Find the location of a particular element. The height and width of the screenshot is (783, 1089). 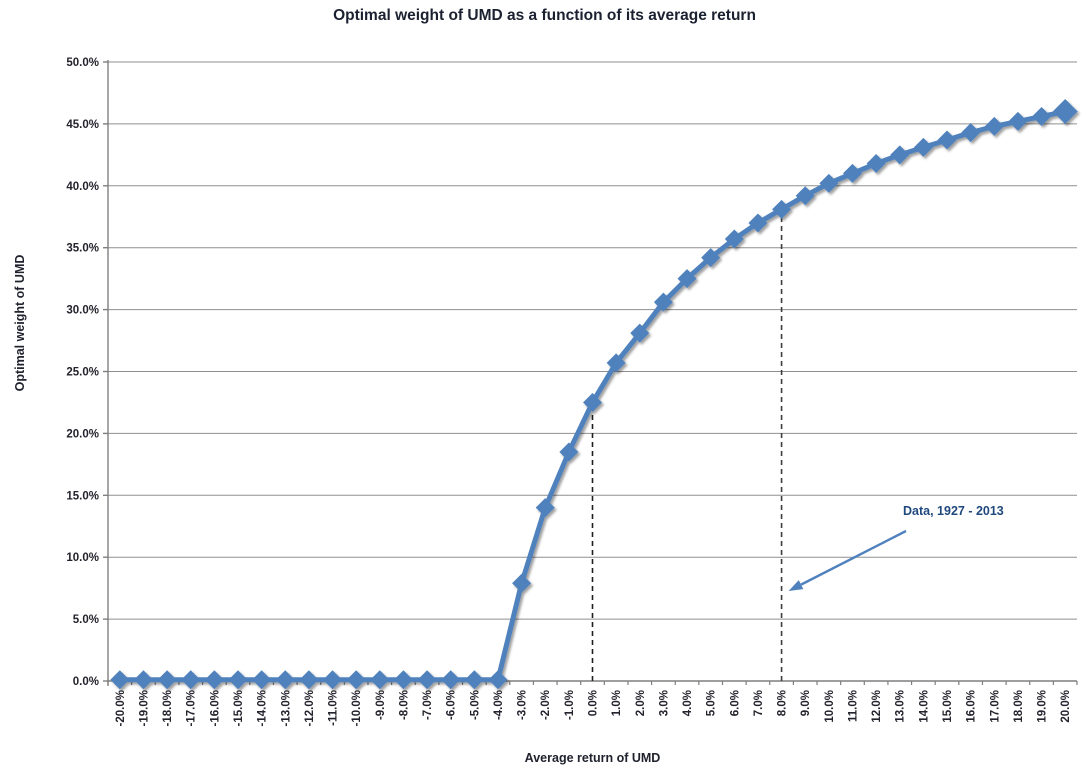

svg-text: -20.0% is located at coordinates (121, 708).